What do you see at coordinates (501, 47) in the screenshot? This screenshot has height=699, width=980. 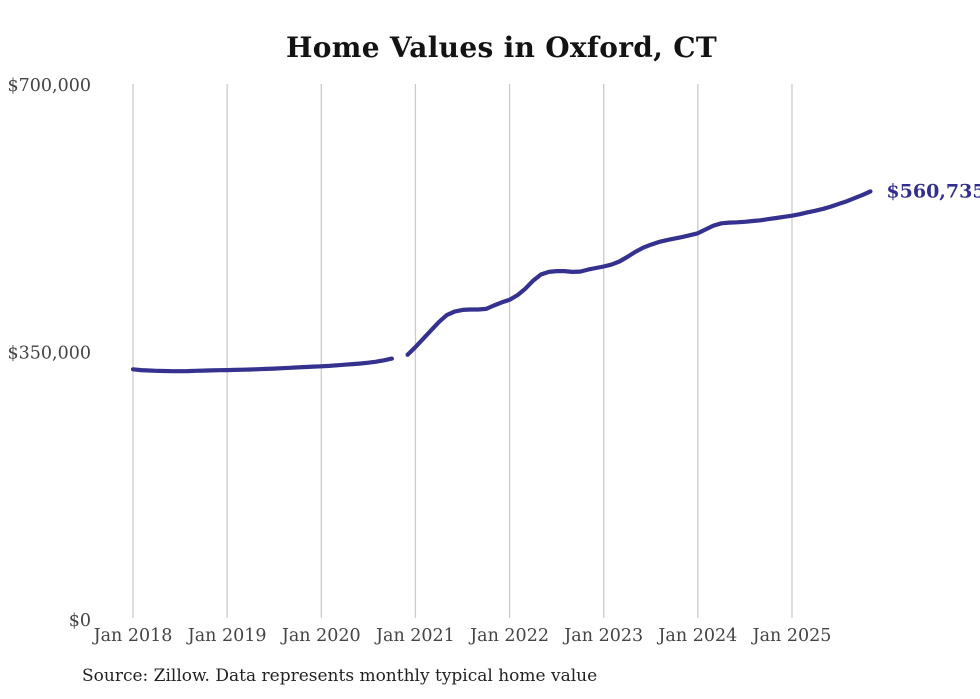 I see `chart-title: Home Values in Oxford, CT` at bounding box center [501, 47].